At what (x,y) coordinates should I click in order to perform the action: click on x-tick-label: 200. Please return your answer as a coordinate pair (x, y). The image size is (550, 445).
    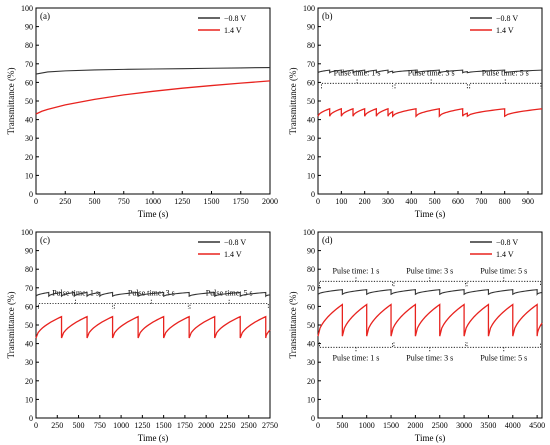
    Looking at the image, I should click on (365, 201).